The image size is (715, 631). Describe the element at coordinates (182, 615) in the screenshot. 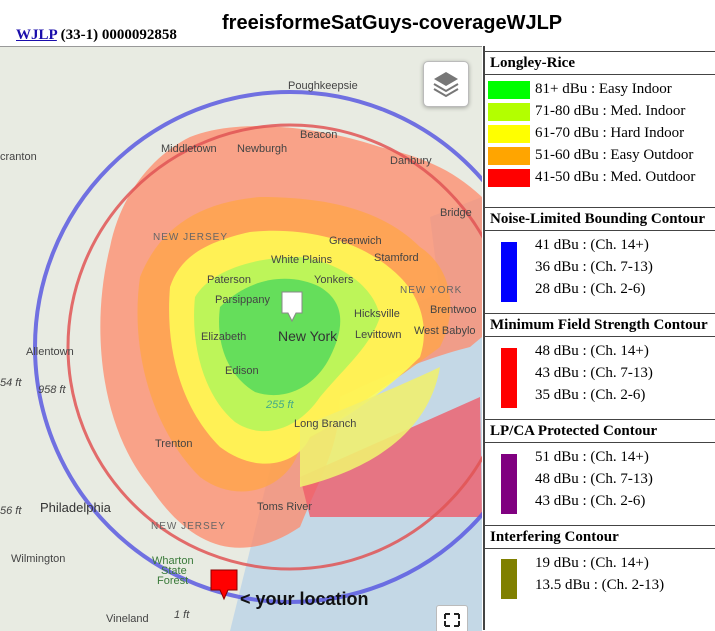

I see `elevation-label: 1 ft` at that location.